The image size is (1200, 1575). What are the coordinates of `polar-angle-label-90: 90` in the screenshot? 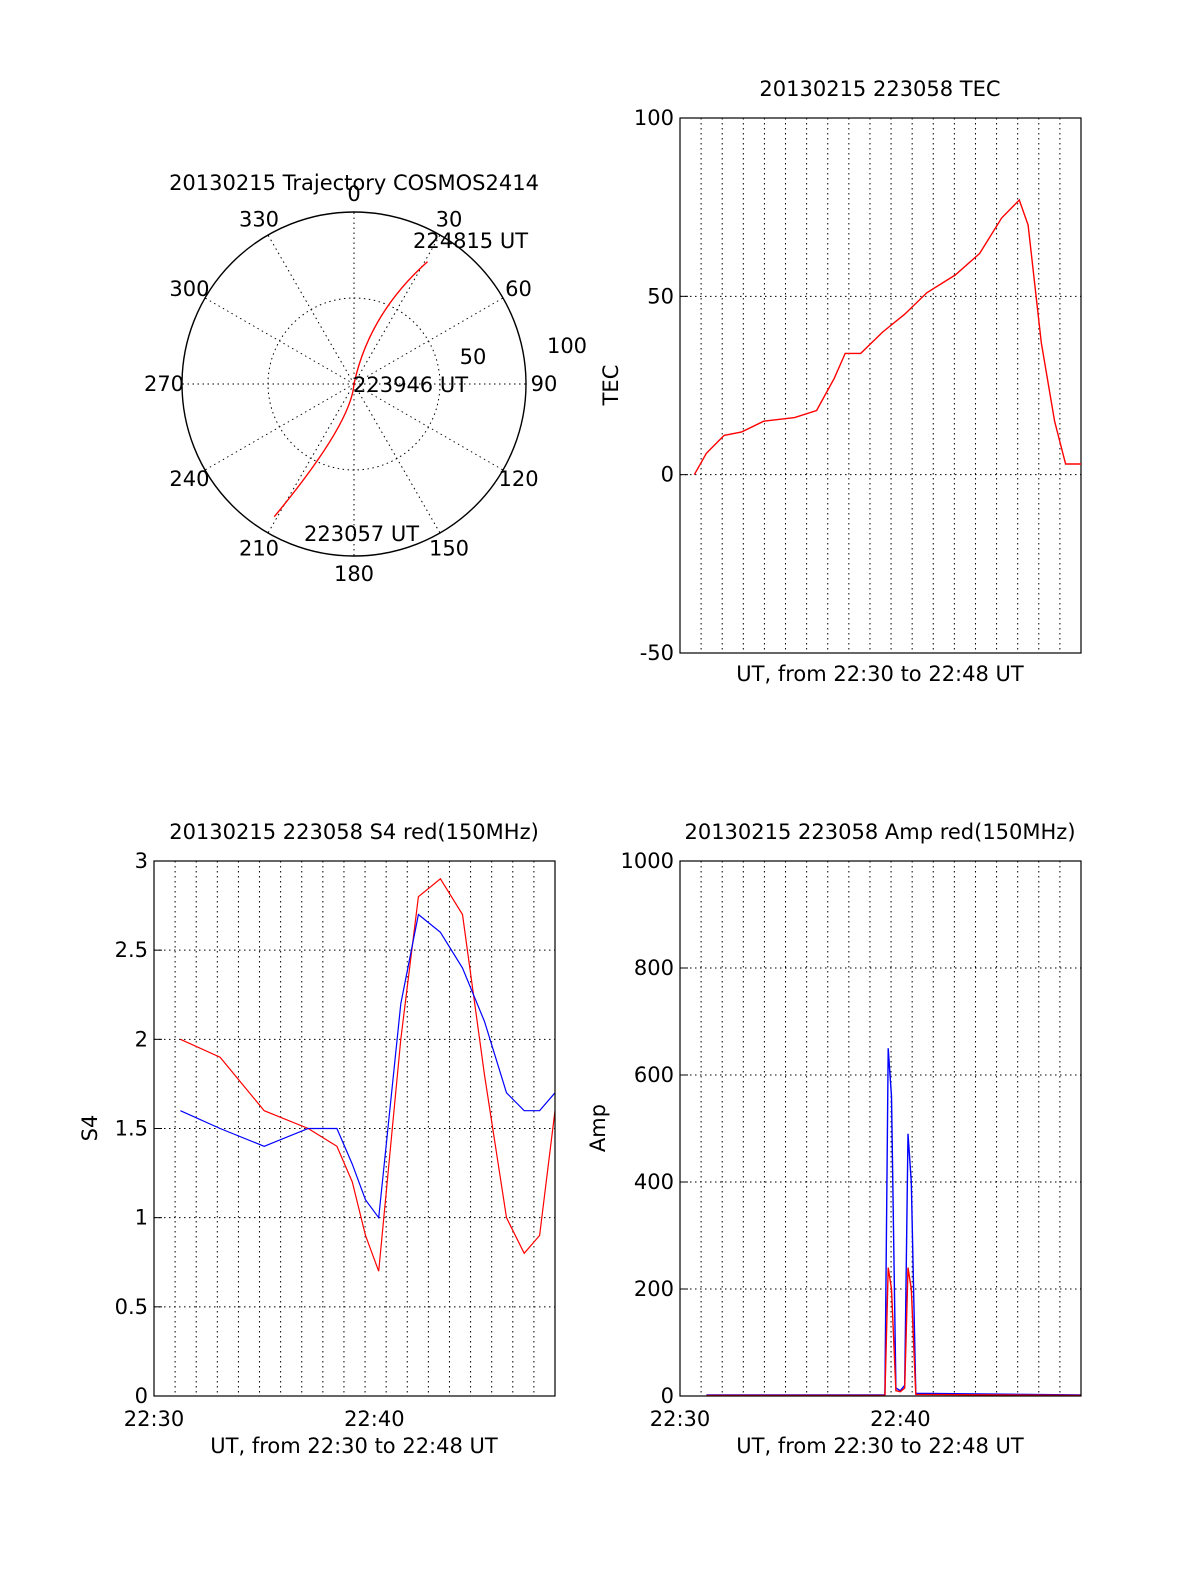 It's located at (544, 384).